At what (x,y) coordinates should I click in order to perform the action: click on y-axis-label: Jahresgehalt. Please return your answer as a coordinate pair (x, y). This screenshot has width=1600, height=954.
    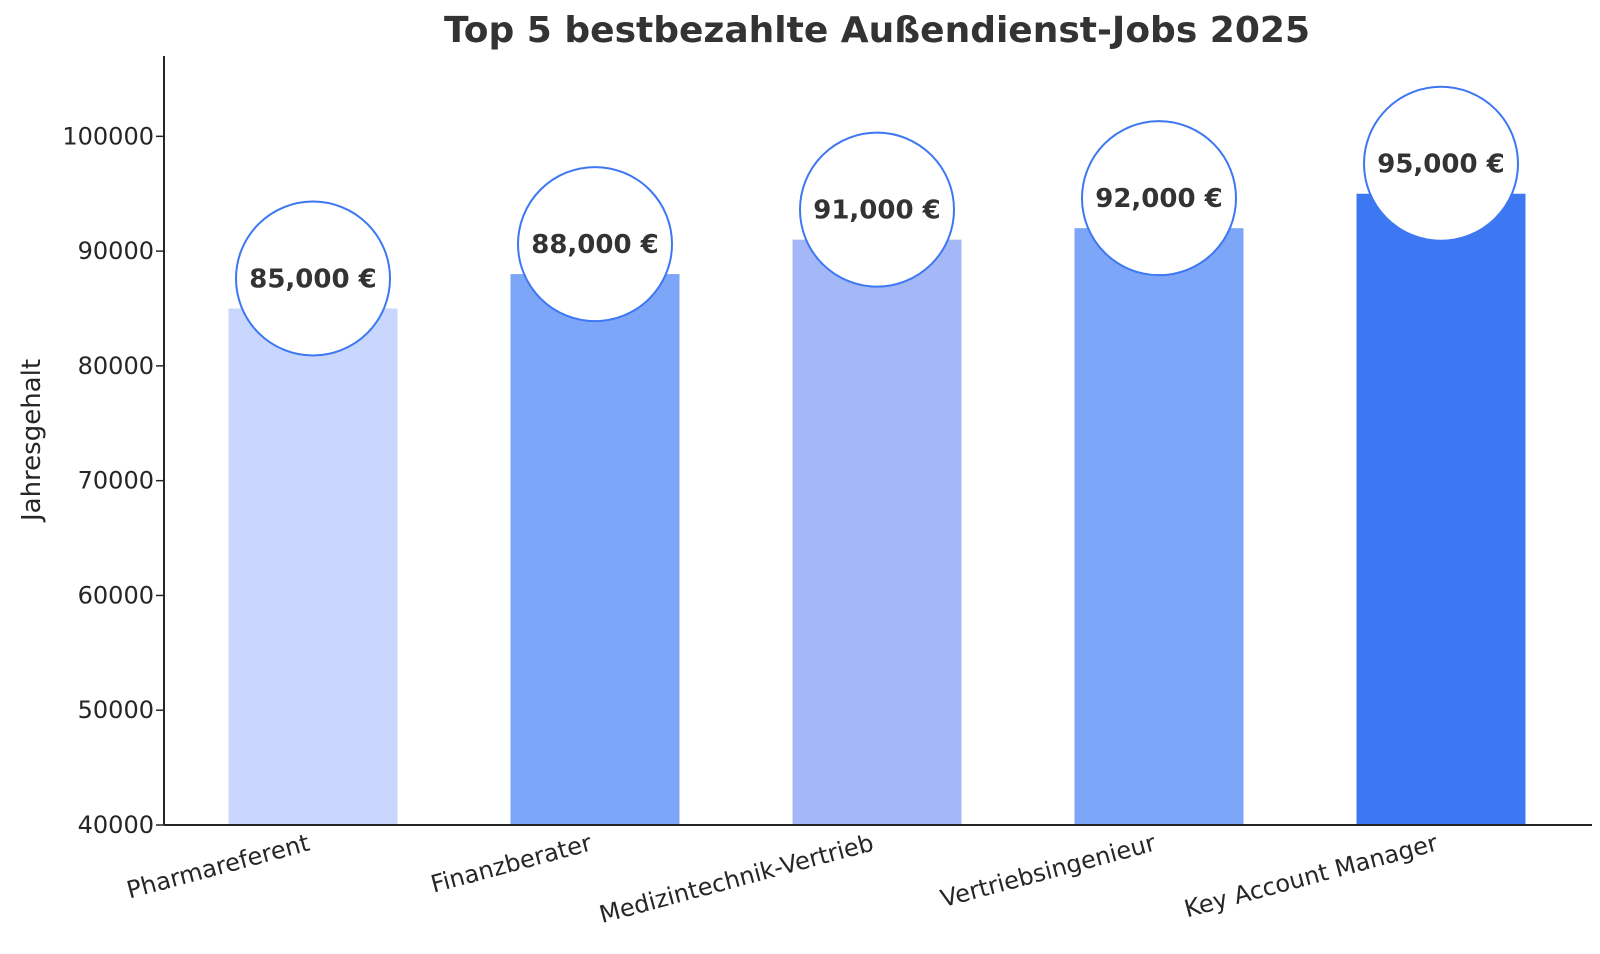
    Looking at the image, I should click on (32, 441).